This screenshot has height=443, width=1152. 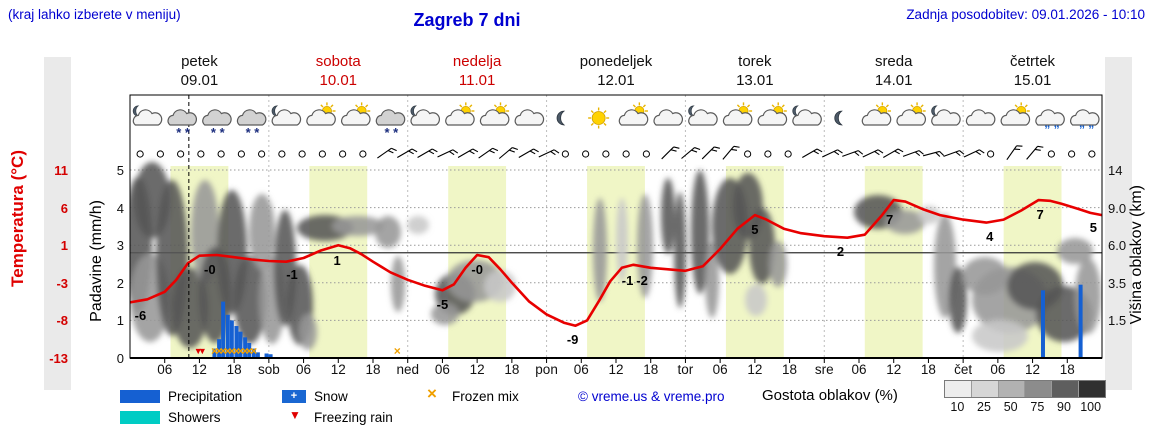 I want to click on weather-icon-cloud-rain: ” ”, so click(x=1085, y=123).